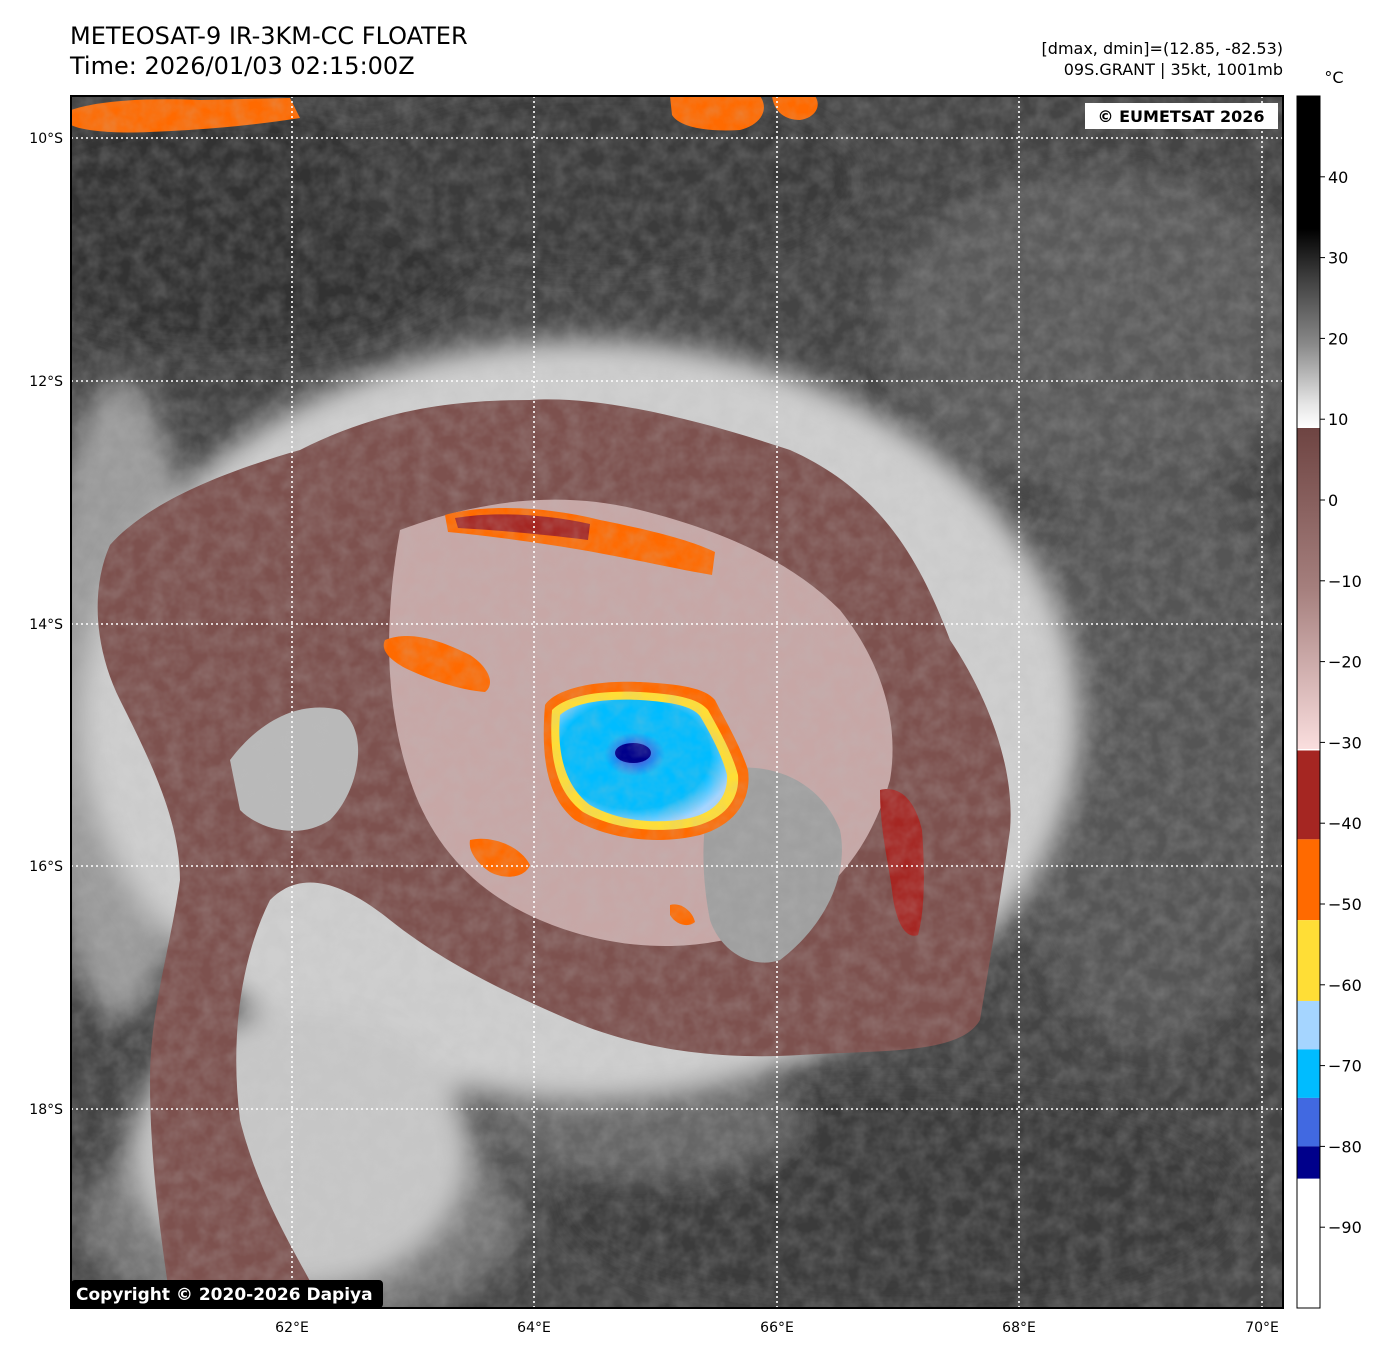  I want to click on colorbar-tick-label: −90, so click(1345, 1227).